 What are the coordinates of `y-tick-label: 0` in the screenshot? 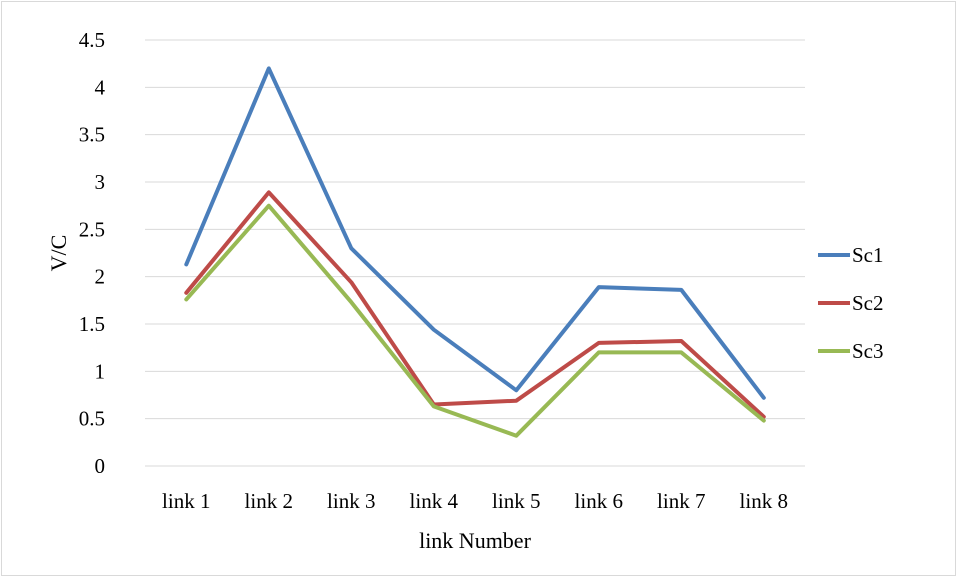 It's located at (100, 466).